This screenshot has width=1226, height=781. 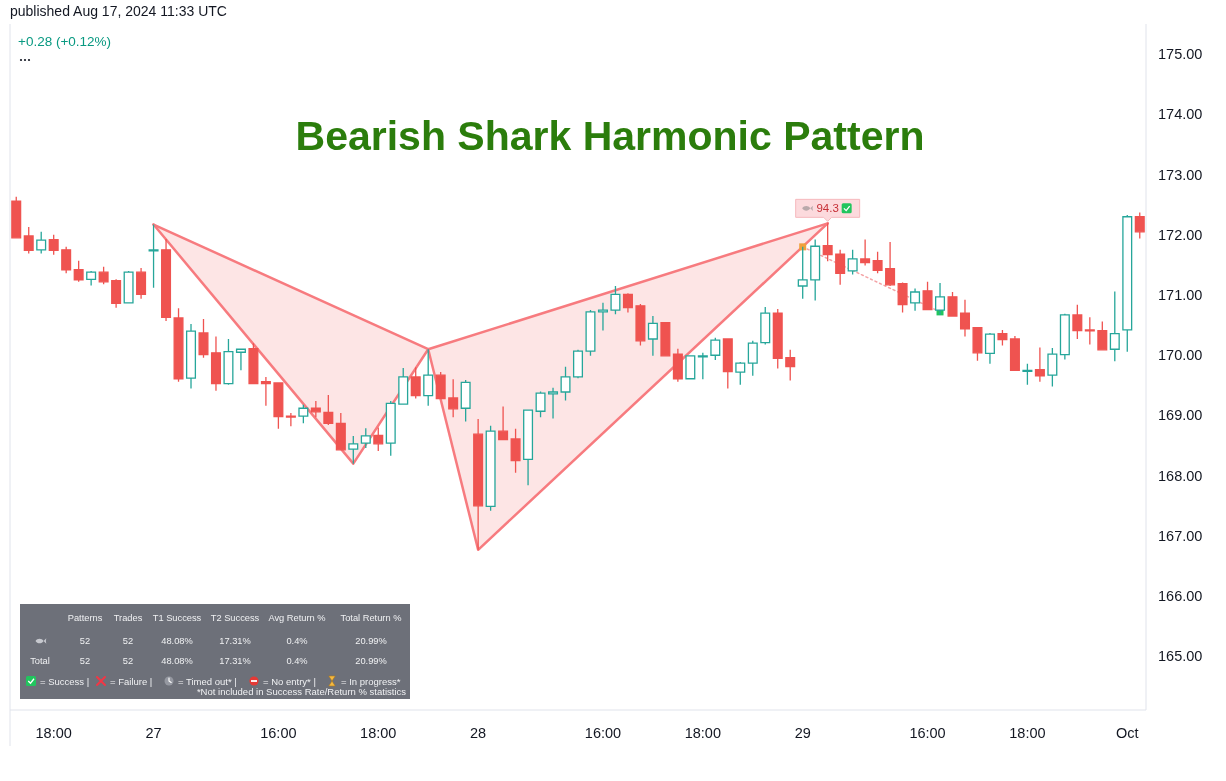 I want to click on text: Bearish Shark Harmonic Pattern, so click(x=610, y=136).